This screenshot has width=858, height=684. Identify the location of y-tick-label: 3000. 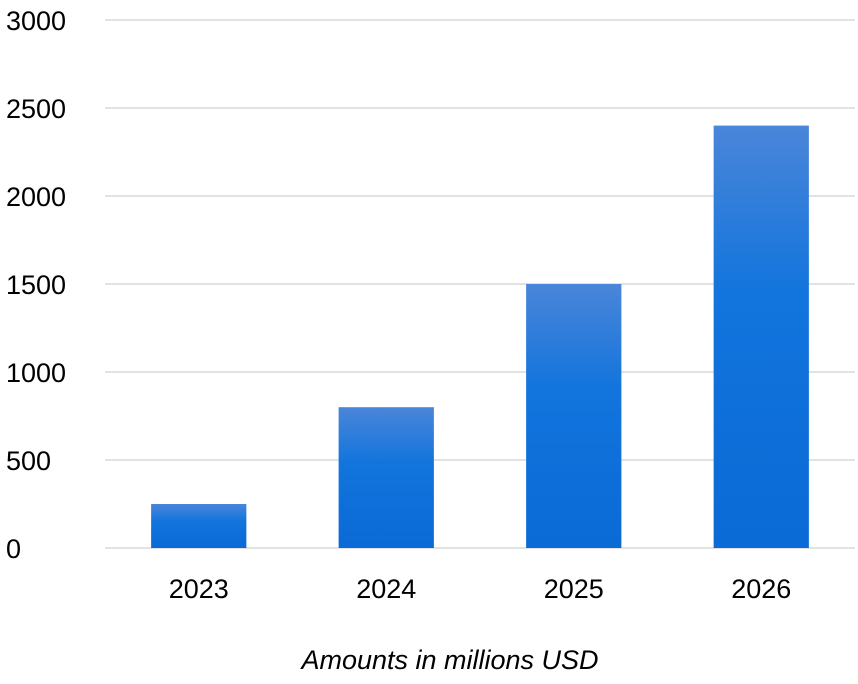
(36, 21).